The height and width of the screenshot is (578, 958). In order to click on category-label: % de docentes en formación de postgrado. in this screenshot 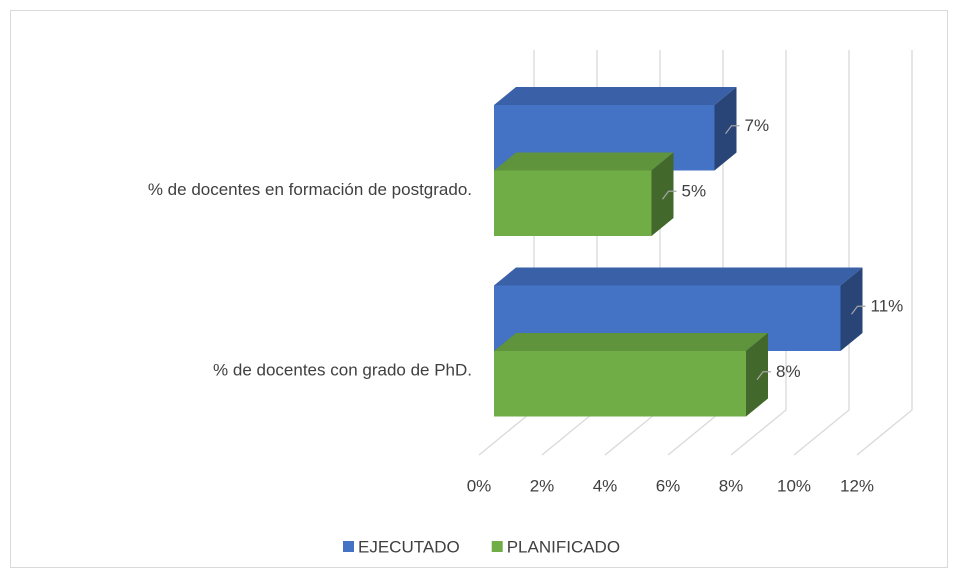, I will do `click(310, 189)`.